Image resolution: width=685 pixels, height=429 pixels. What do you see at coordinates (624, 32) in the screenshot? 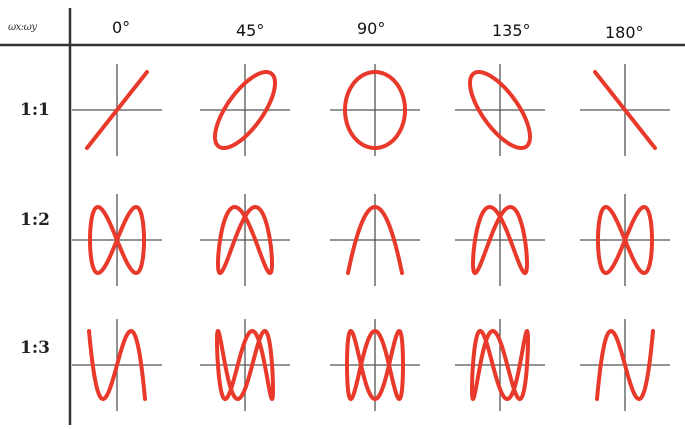
I see `header-phase-180: 180°` at bounding box center [624, 32].